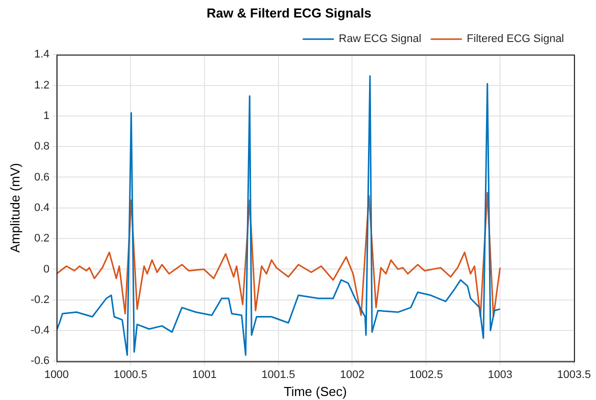  What do you see at coordinates (574, 374) in the screenshot?
I see `x-tick-label: 1003.5` at bounding box center [574, 374].